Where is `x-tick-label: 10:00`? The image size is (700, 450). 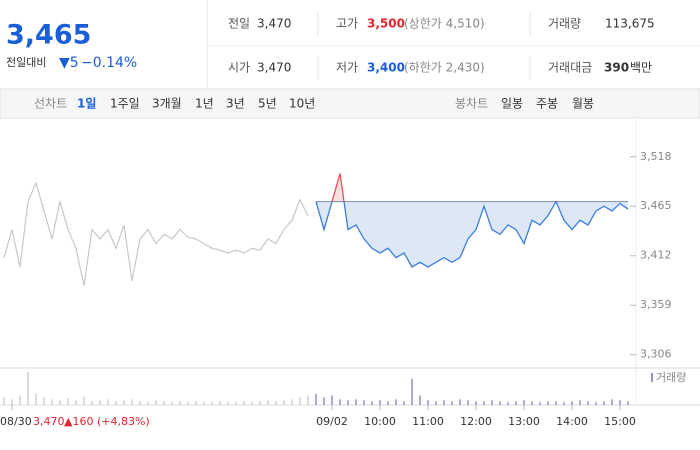
x-tick-label: 10:00 is located at coordinates (380, 421).